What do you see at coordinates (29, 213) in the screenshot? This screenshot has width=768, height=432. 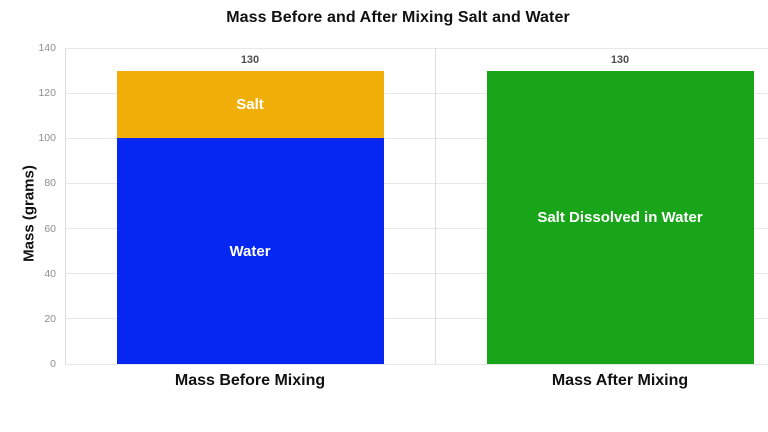 I see `y-axis-label: Mass (grams)` at bounding box center [29, 213].